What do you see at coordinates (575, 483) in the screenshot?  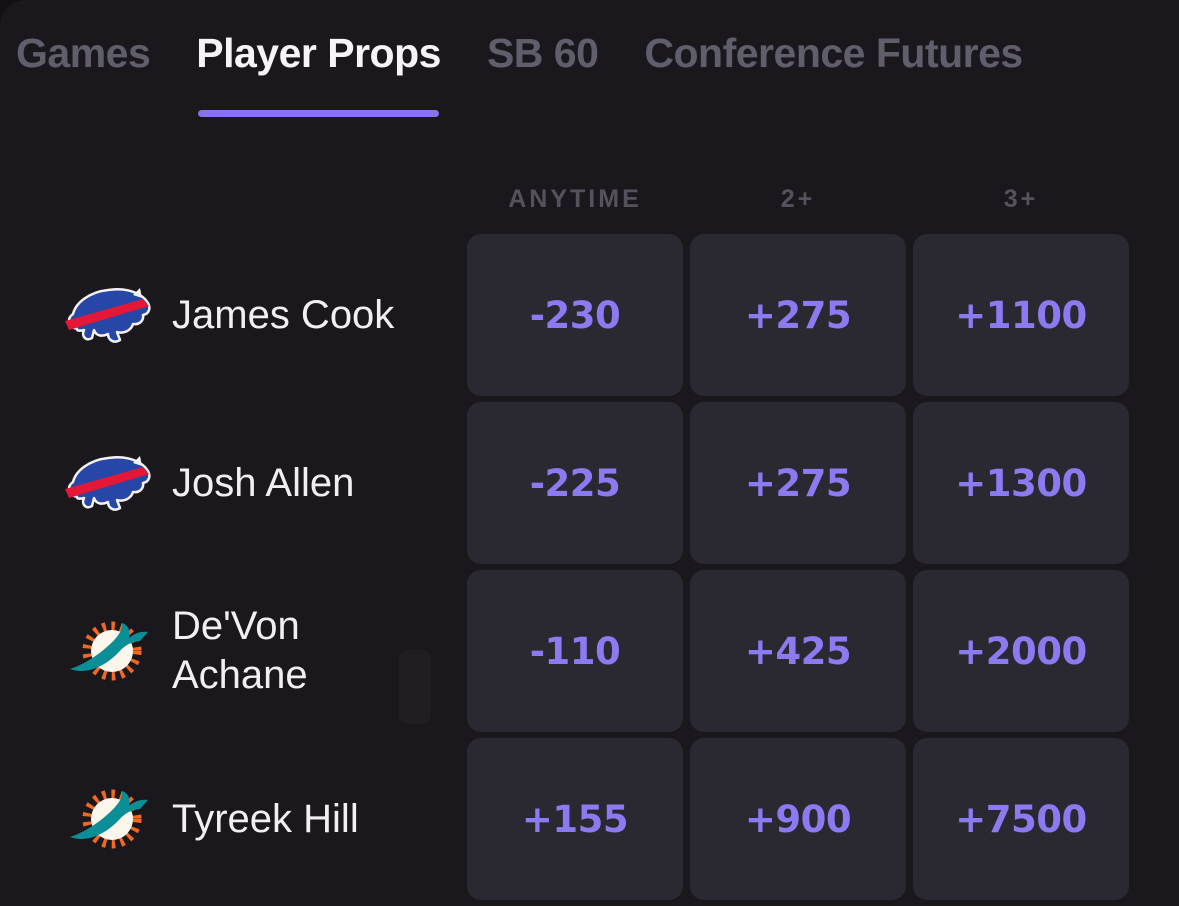 I see `odds-button-allen-anytime: -225` at bounding box center [575, 483].